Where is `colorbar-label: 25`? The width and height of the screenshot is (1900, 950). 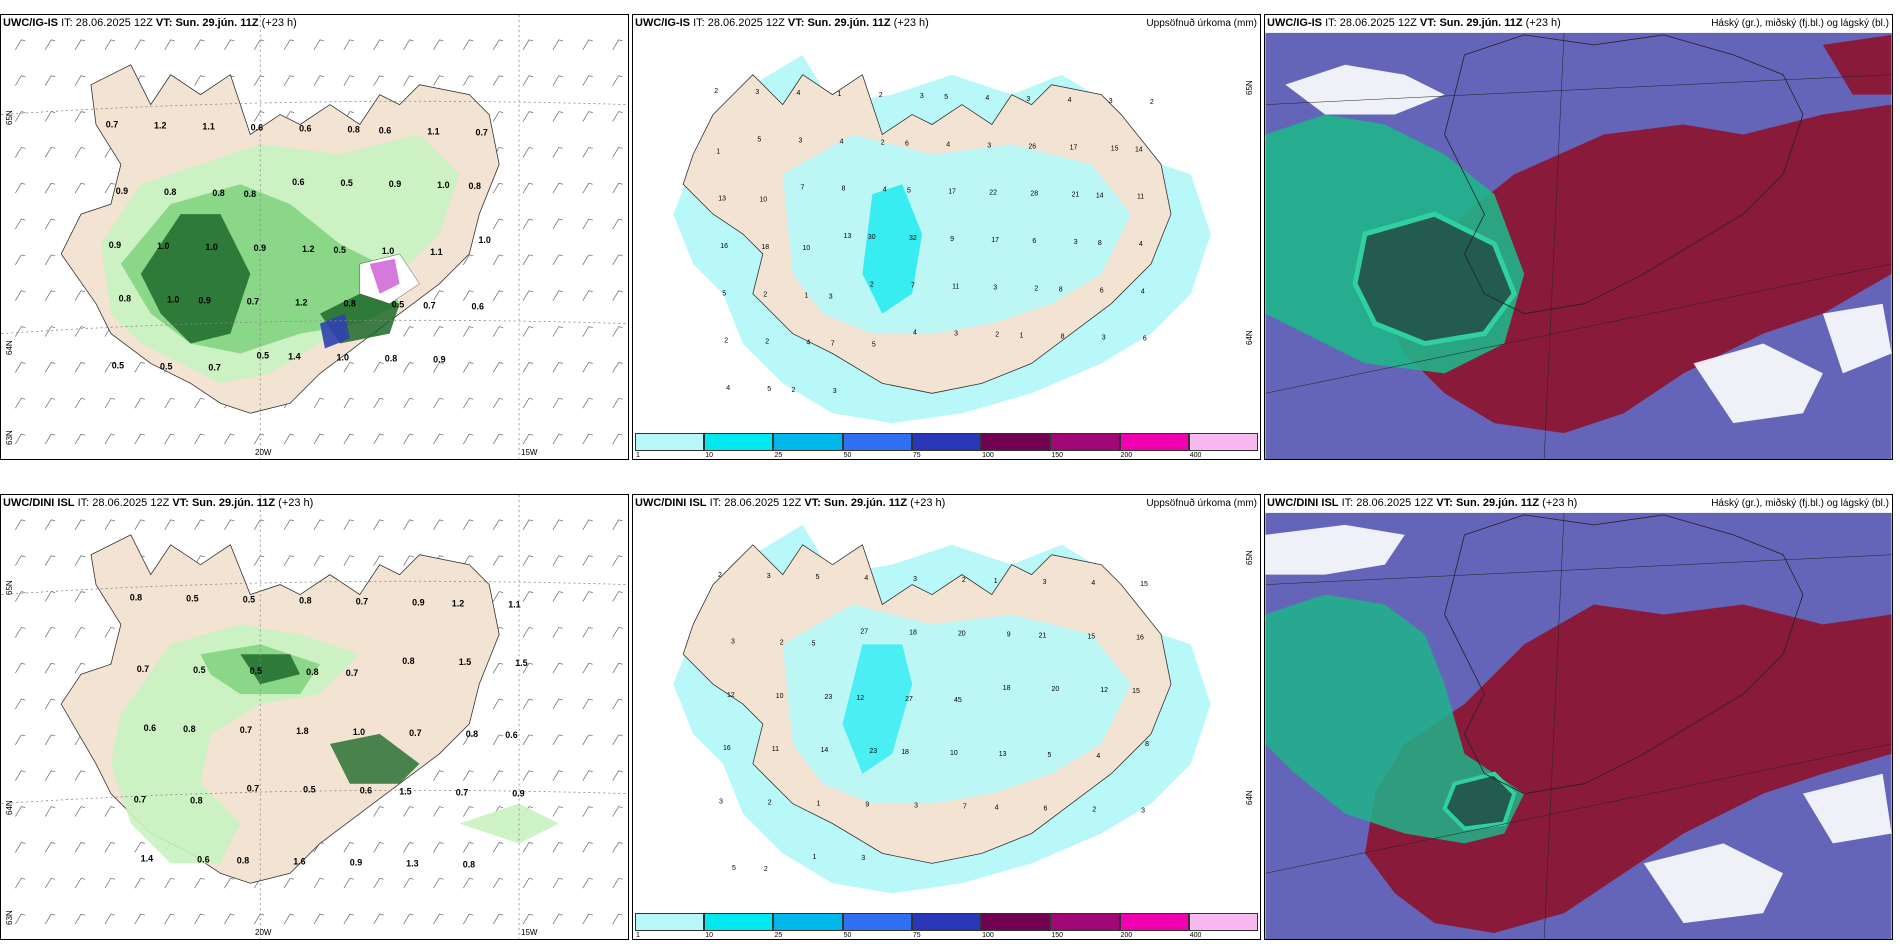
colorbar-label: 25 is located at coordinates (778, 455).